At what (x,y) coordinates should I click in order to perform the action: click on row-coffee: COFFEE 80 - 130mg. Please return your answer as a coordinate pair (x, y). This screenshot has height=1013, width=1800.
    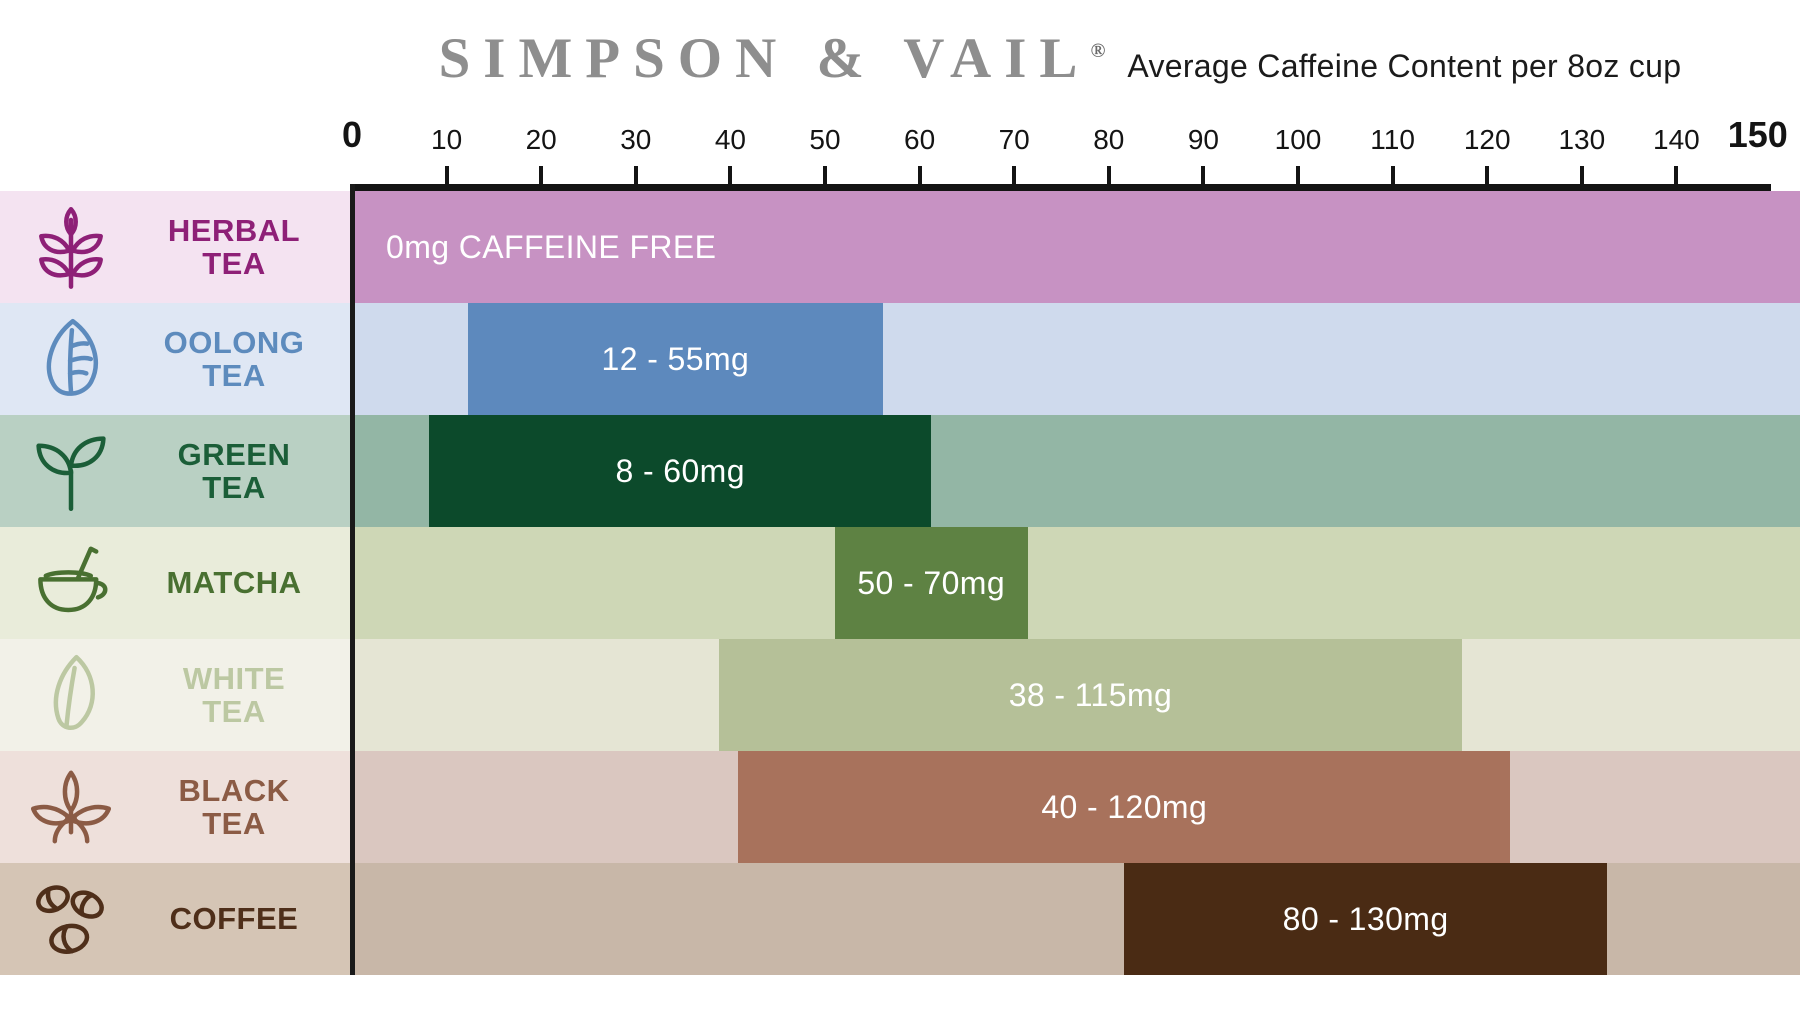
    Looking at the image, I should click on (900, 919).